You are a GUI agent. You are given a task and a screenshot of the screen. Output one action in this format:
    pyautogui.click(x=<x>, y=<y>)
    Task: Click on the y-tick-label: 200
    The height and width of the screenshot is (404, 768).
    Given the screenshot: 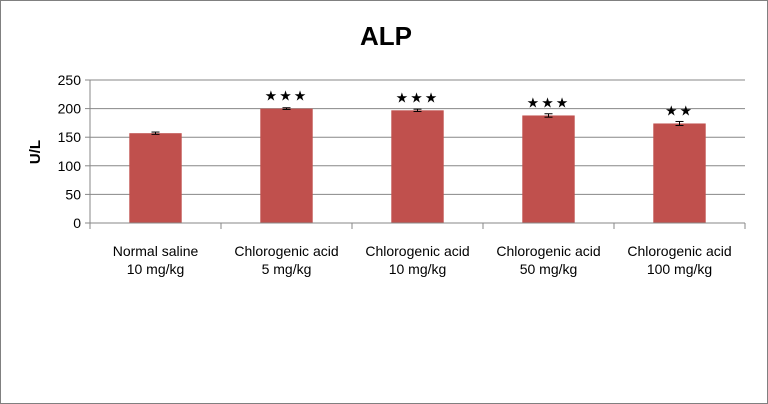 What is the action you would take?
    pyautogui.click(x=70, y=109)
    